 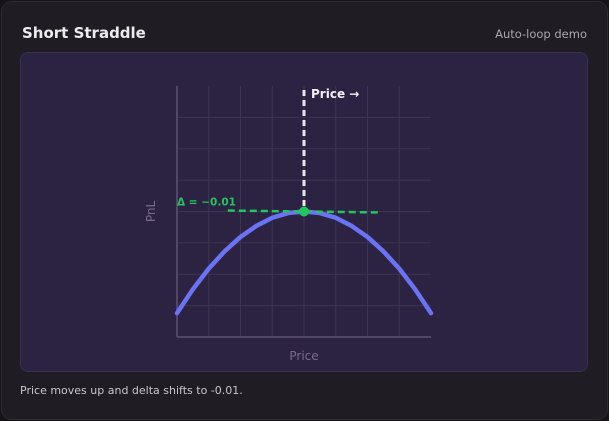 I want to click on card-title: Short Straddle, so click(x=84, y=33).